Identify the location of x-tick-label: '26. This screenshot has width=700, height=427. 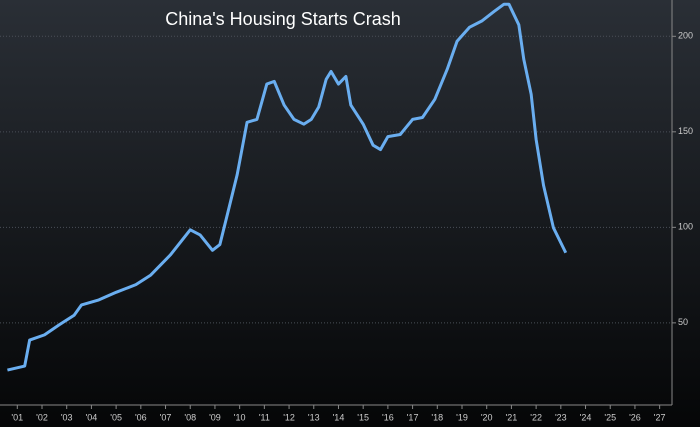
(635, 417).